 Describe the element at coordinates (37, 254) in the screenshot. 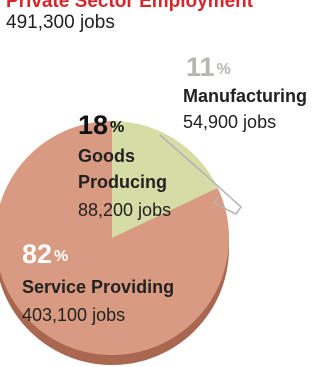

I see `service-percent-value: 82` at that location.